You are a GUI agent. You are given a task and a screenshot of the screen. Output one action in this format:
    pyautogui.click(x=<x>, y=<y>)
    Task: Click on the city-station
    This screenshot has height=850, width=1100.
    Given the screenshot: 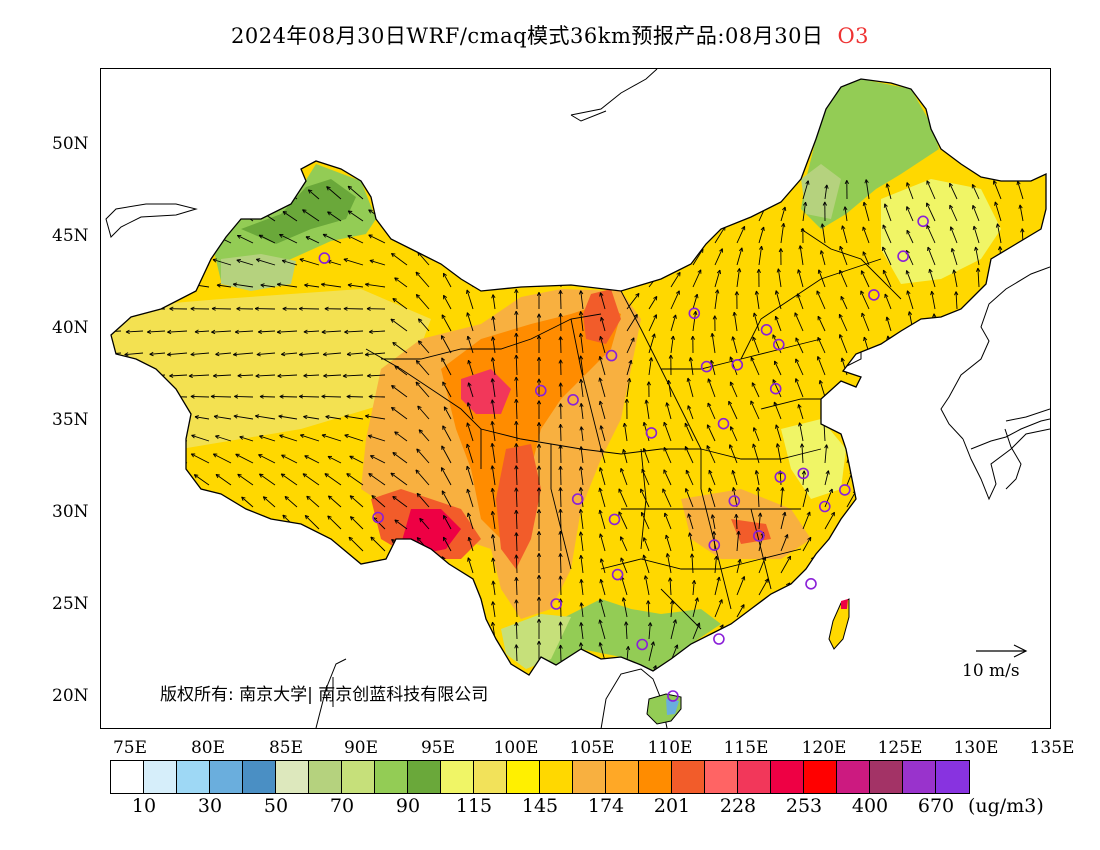 What is the action you would take?
    pyautogui.click(x=719, y=639)
    